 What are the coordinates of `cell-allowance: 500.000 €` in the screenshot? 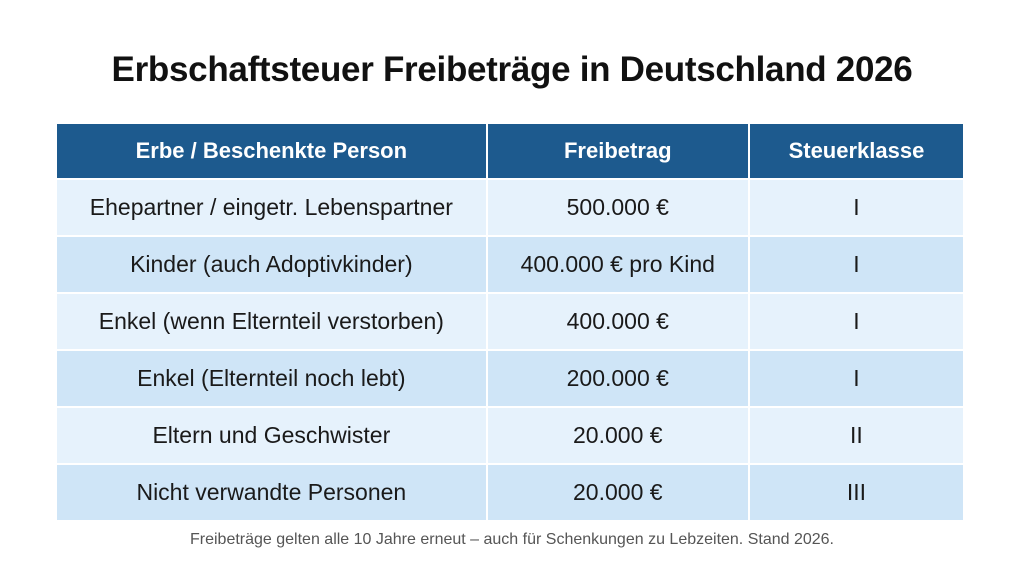 It's located at (617, 207).